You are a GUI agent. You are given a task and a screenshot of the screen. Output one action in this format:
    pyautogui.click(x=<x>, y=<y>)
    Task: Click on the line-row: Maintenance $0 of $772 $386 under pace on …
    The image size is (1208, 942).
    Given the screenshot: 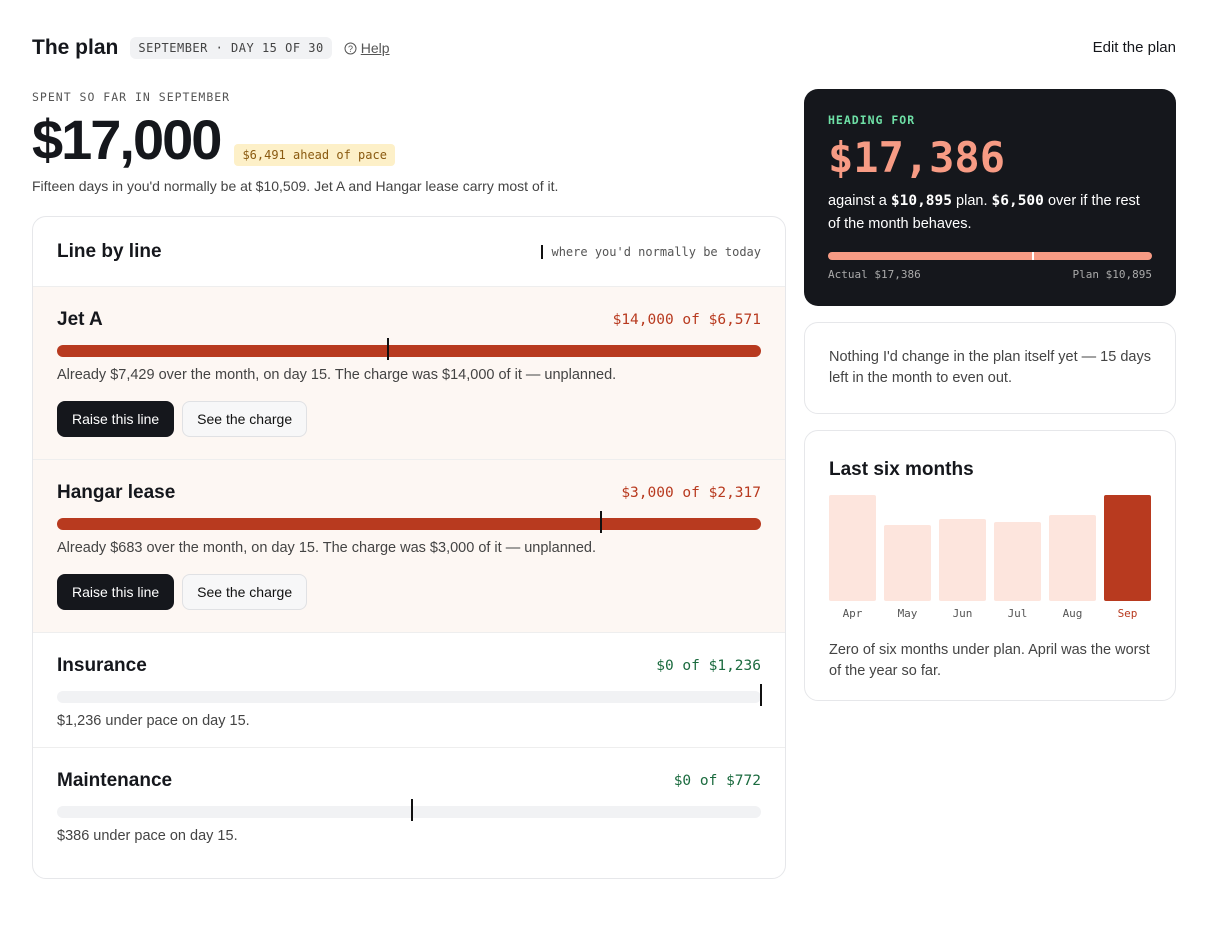 What is the action you would take?
    pyautogui.click(x=409, y=796)
    